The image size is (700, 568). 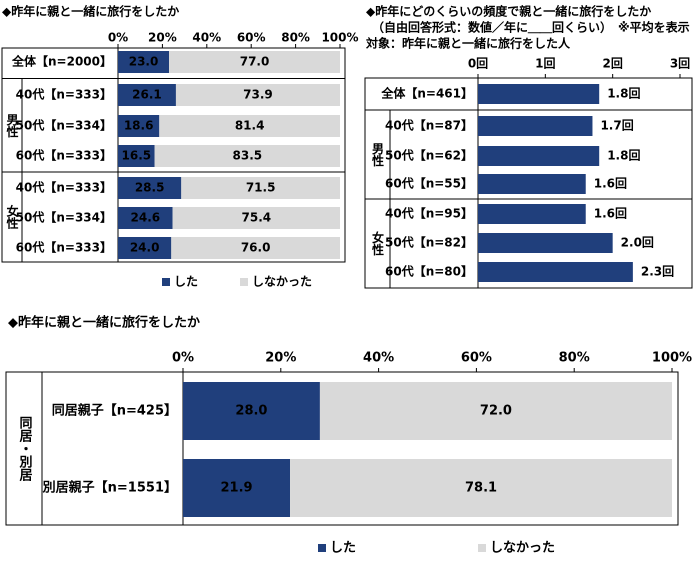 What do you see at coordinates (612, 64) in the screenshot?
I see `x-tick-label: 2回` at bounding box center [612, 64].